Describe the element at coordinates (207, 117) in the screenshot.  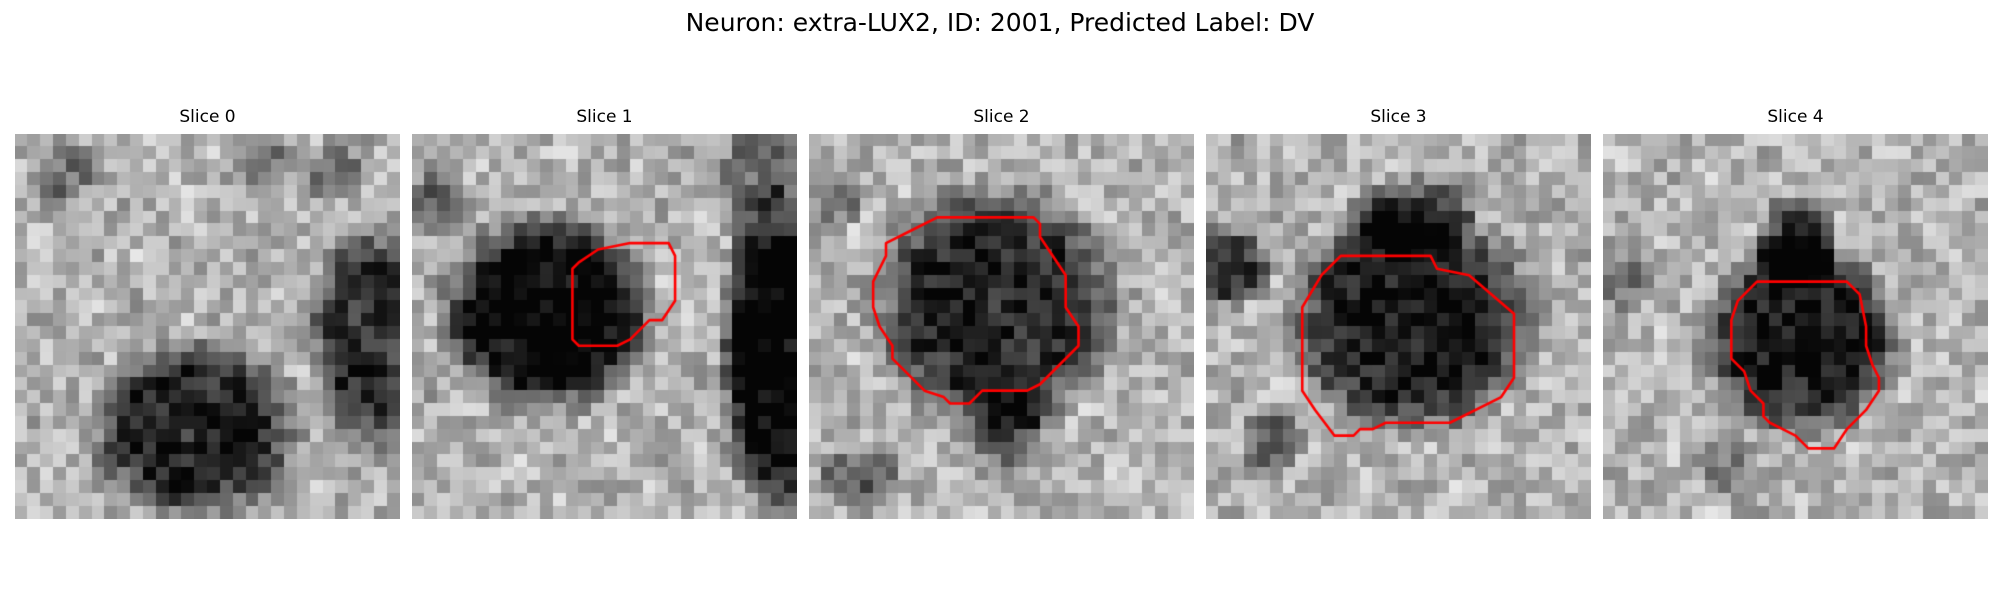
I see `slice-title: Slice 0` at that location.